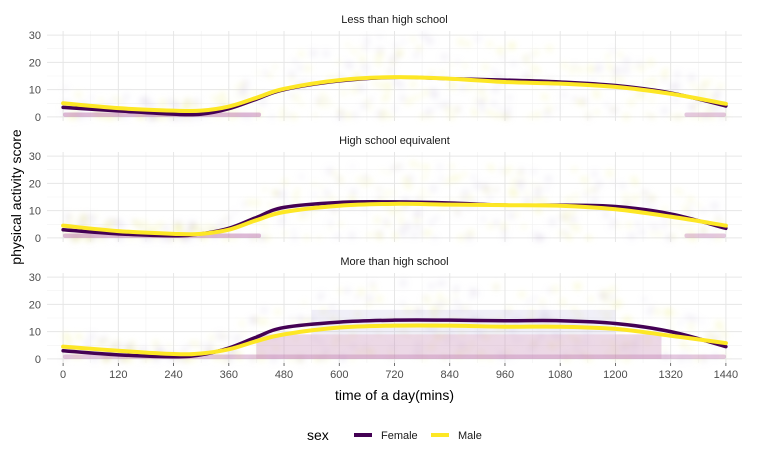 Image resolution: width=768 pixels, height=460 pixels. I want to click on x-tick-label: 720, so click(394, 375).